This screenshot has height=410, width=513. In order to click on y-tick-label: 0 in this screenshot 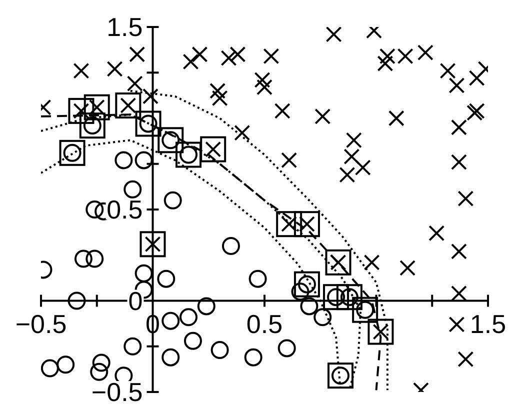, I will do `click(135, 301)`.